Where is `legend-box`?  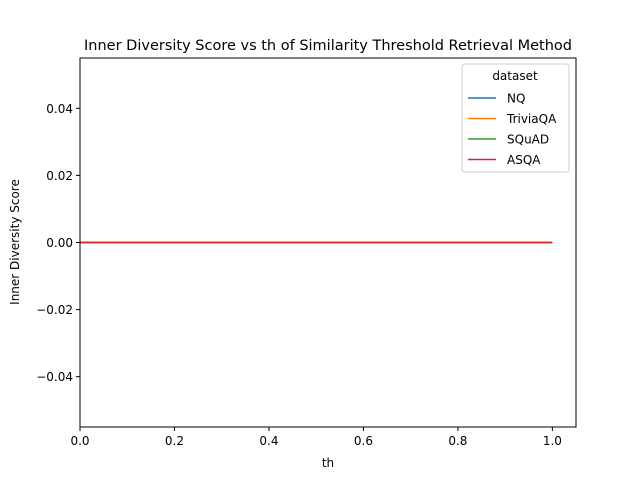
legend-box is located at coordinates (515, 118).